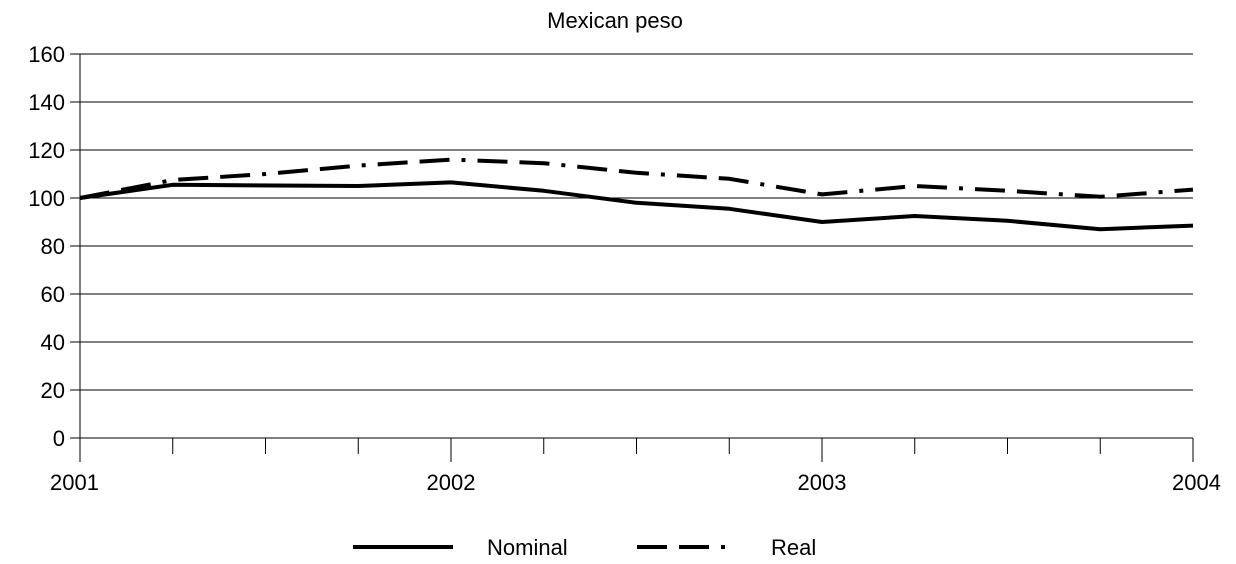 The image size is (1236, 564). Describe the element at coordinates (584, 547) in the screenshot. I see `legend: Nominal Real` at that location.